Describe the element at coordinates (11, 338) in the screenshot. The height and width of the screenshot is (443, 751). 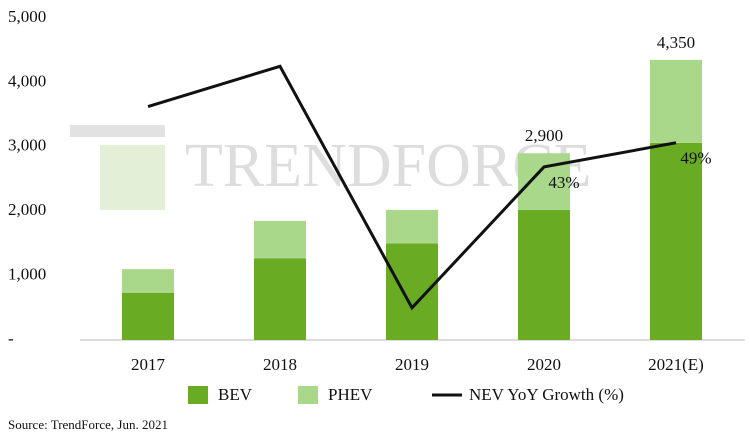
I see `y-tick-label: -` at that location.